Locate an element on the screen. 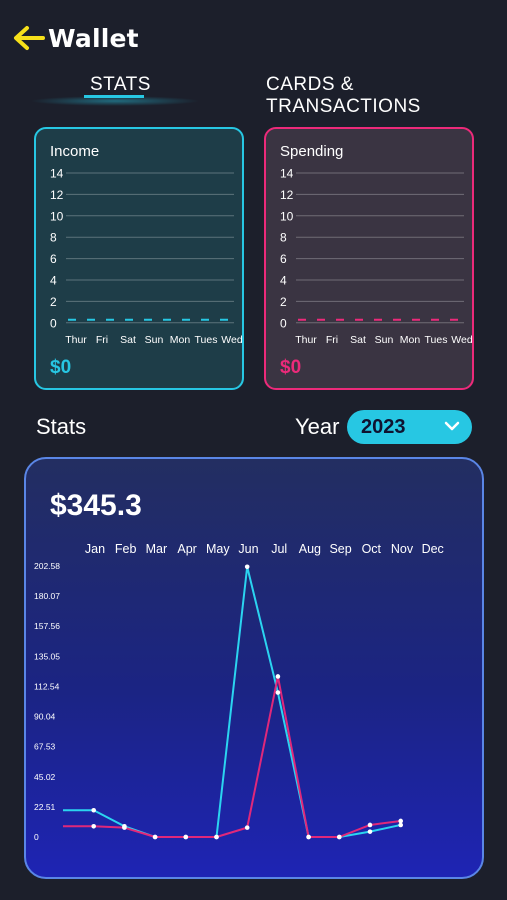 The height and width of the screenshot is (900, 507). x-tick-label: Mar is located at coordinates (157, 549).